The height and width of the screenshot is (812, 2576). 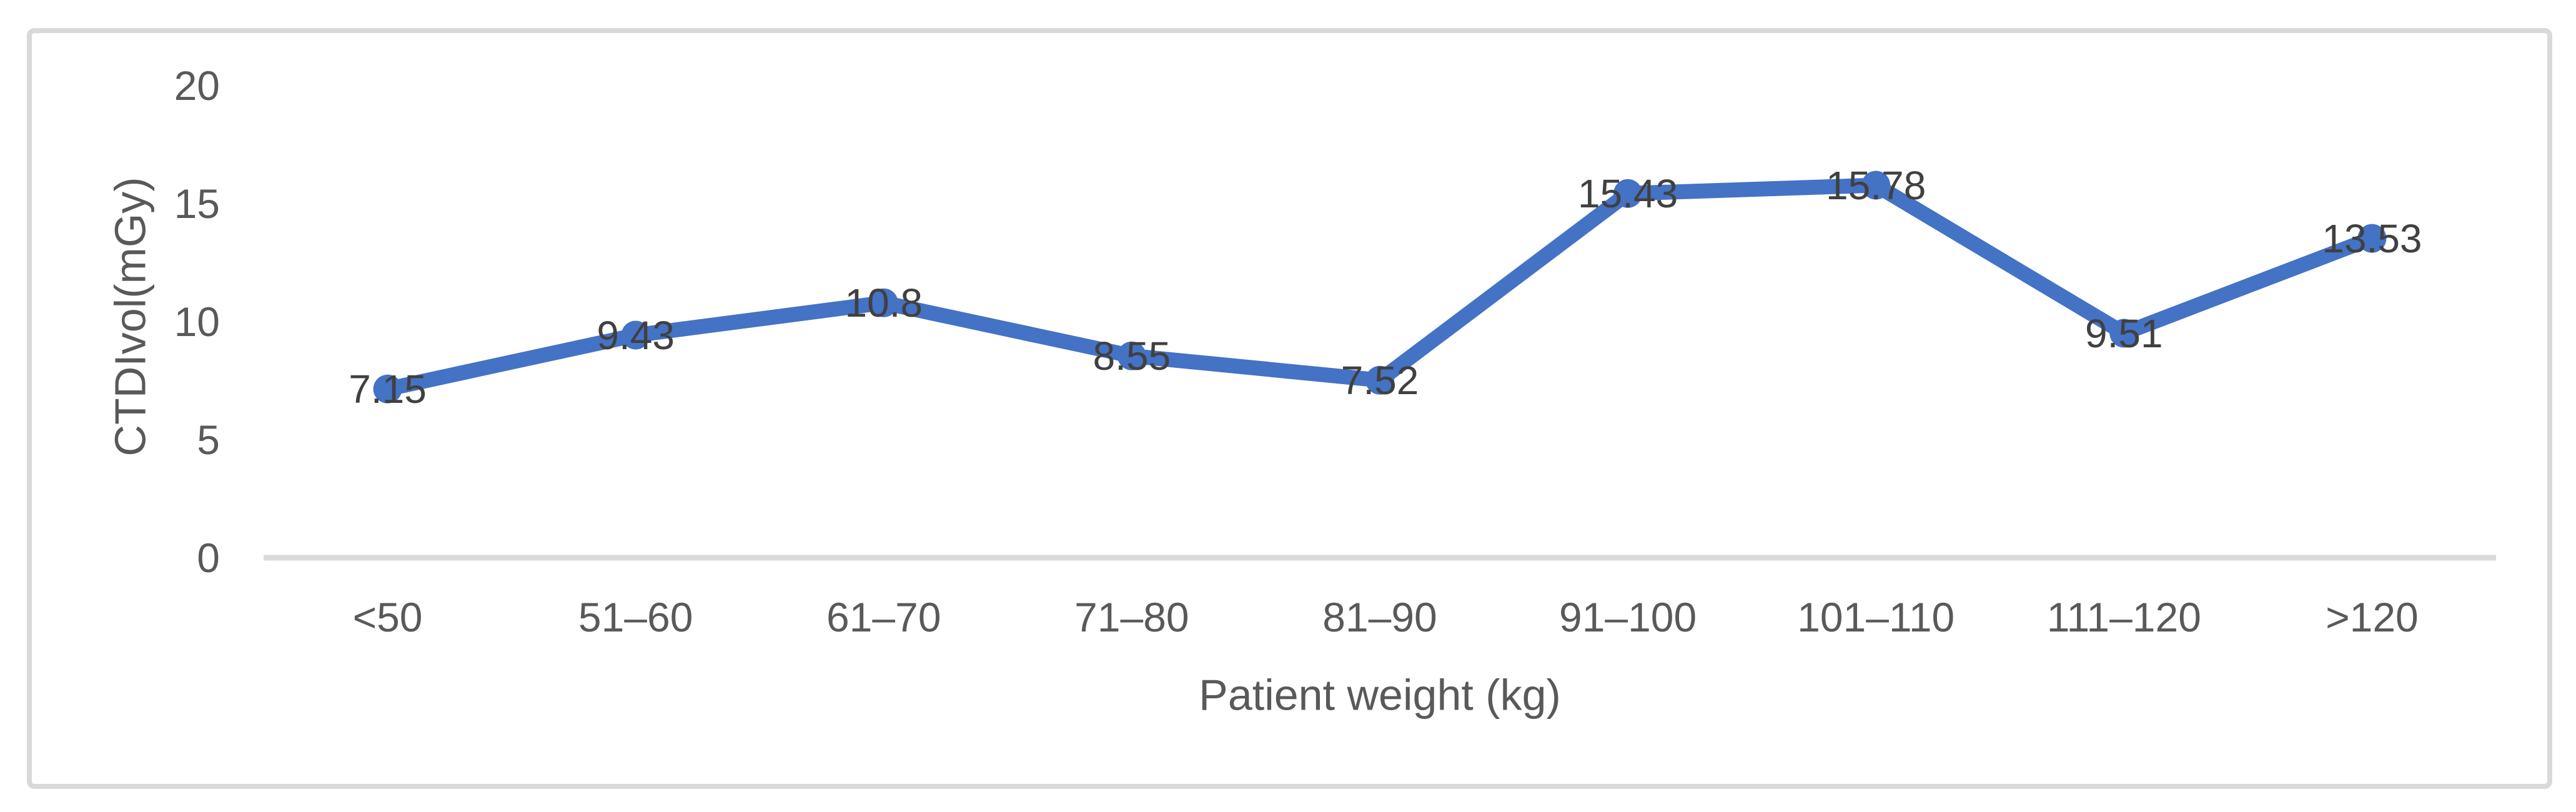 I want to click on x-category-label: 81–90, so click(x=1379, y=617).